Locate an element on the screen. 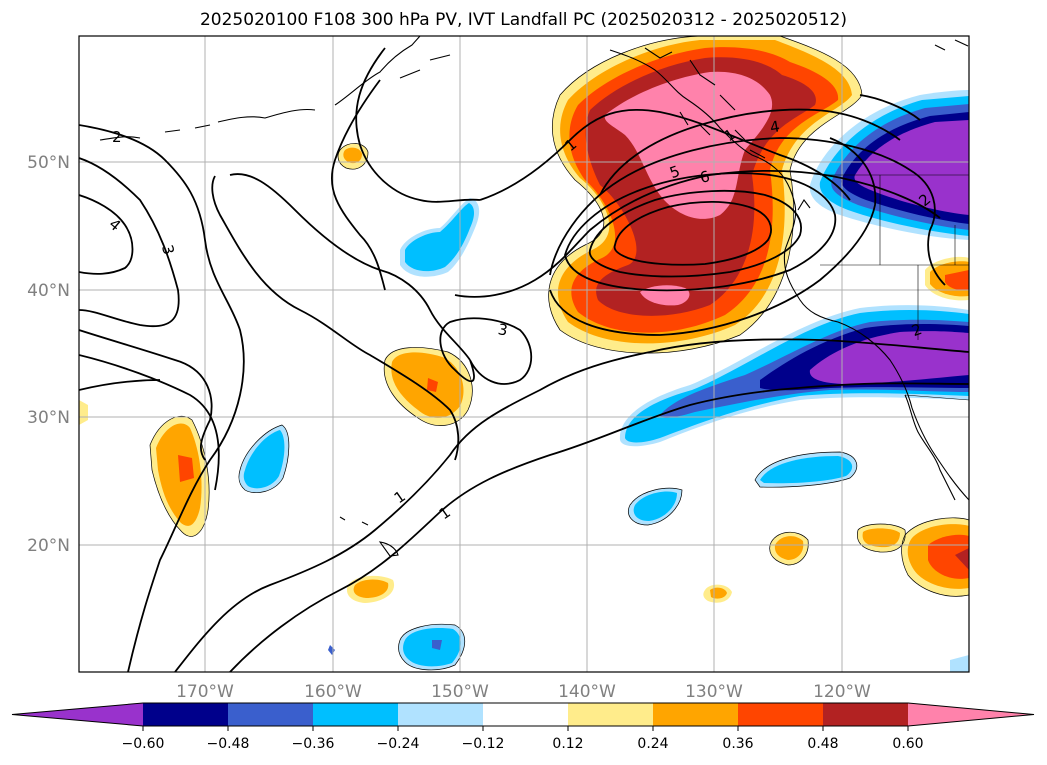 Image resolution: width=1047 pixels, height=765 pixels. negative-anomaly-southeast is located at coordinates (794, 376).